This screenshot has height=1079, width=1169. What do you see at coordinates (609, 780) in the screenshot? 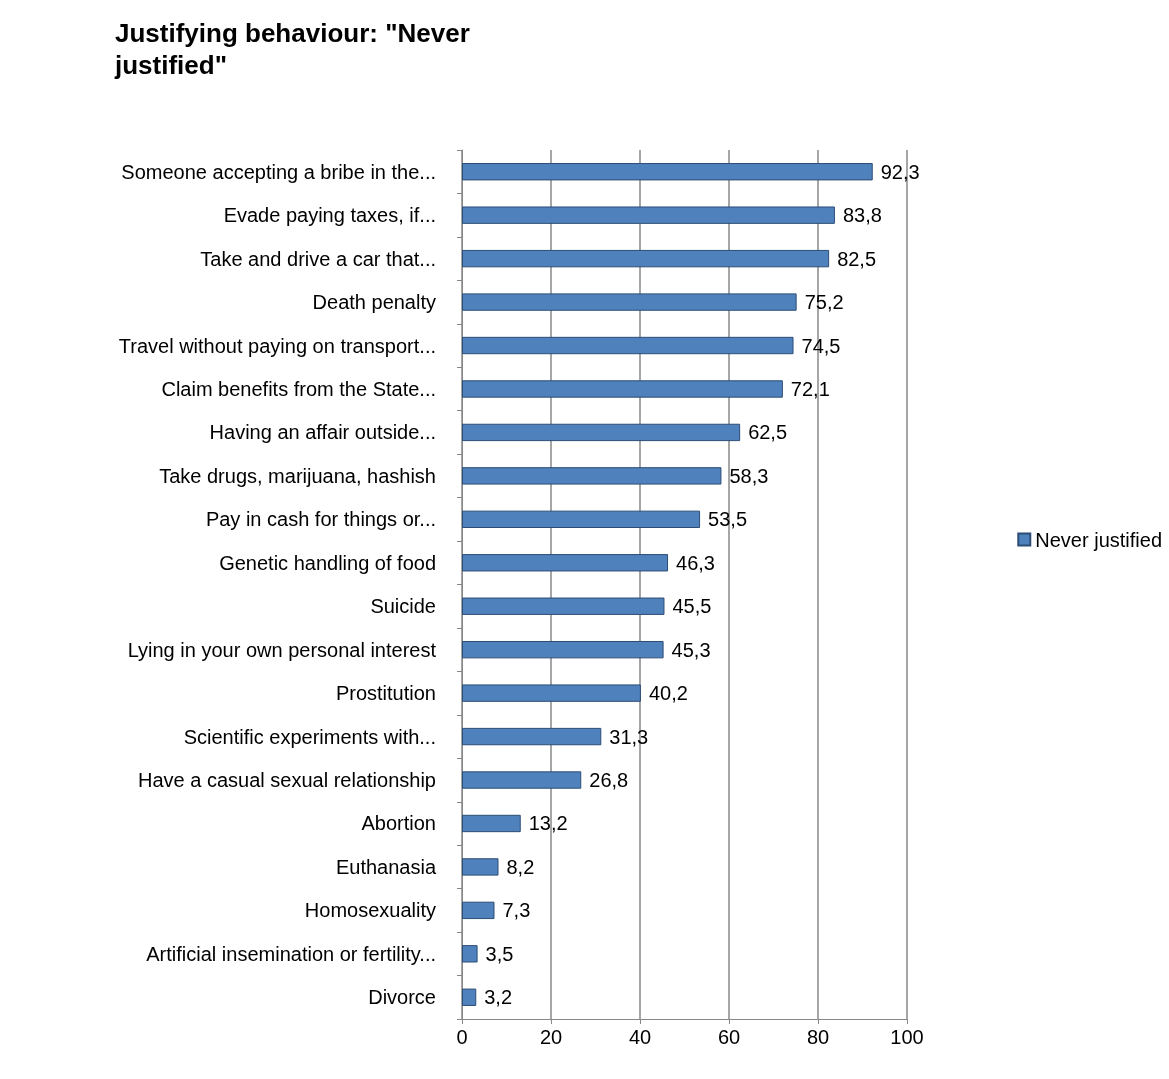
I see `data-label: 26,8` at bounding box center [609, 780].